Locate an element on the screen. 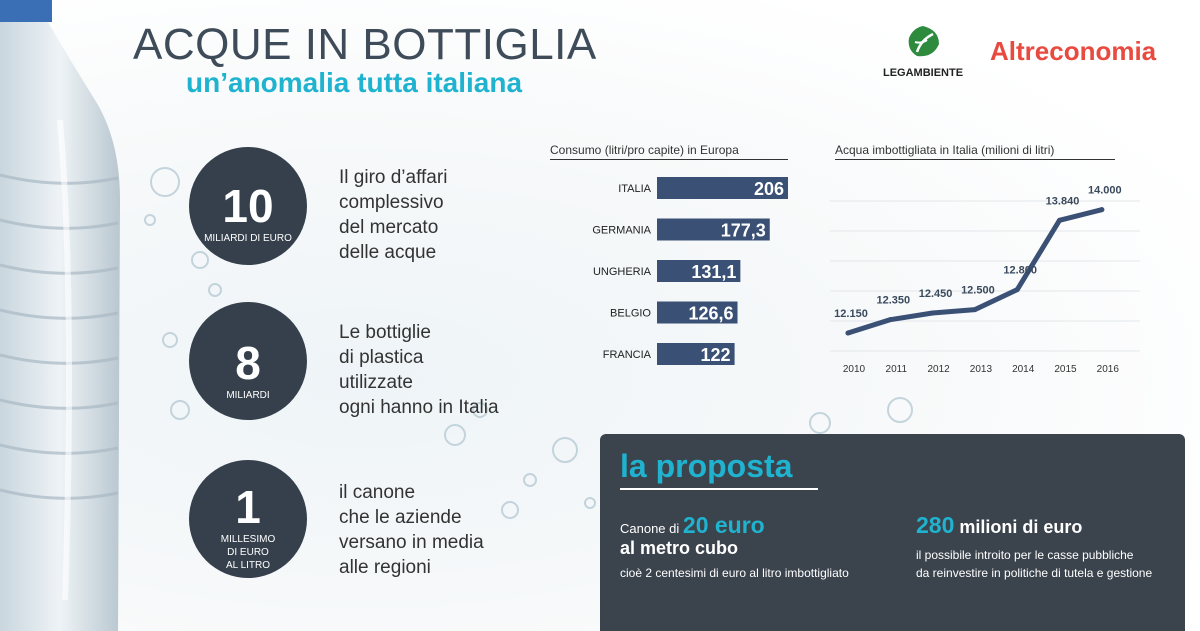 Image resolution: width=1200 pixels, height=631 pixels. bar-category-label: GERMANIA is located at coordinates (621, 231).